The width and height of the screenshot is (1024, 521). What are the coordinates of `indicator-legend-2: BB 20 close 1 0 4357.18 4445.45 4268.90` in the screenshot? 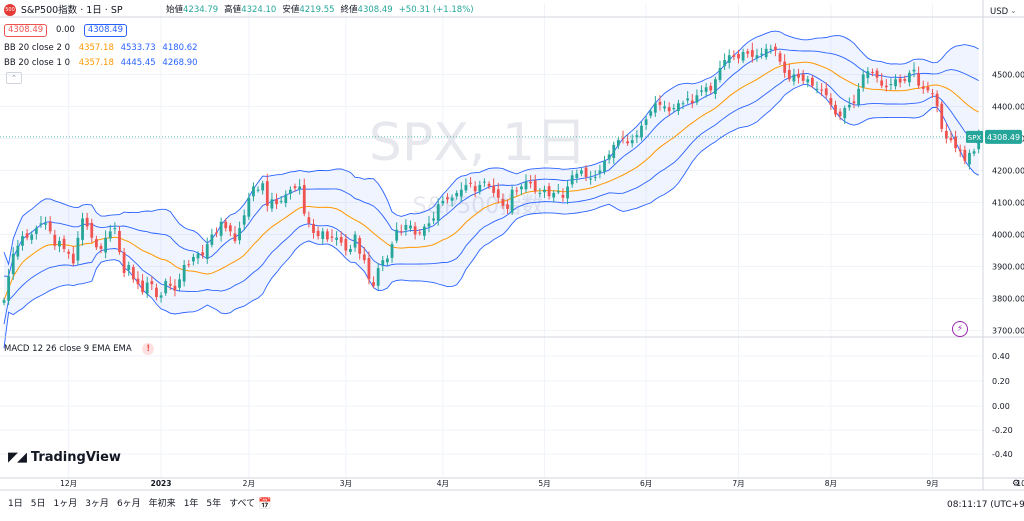 It's located at (101, 63).